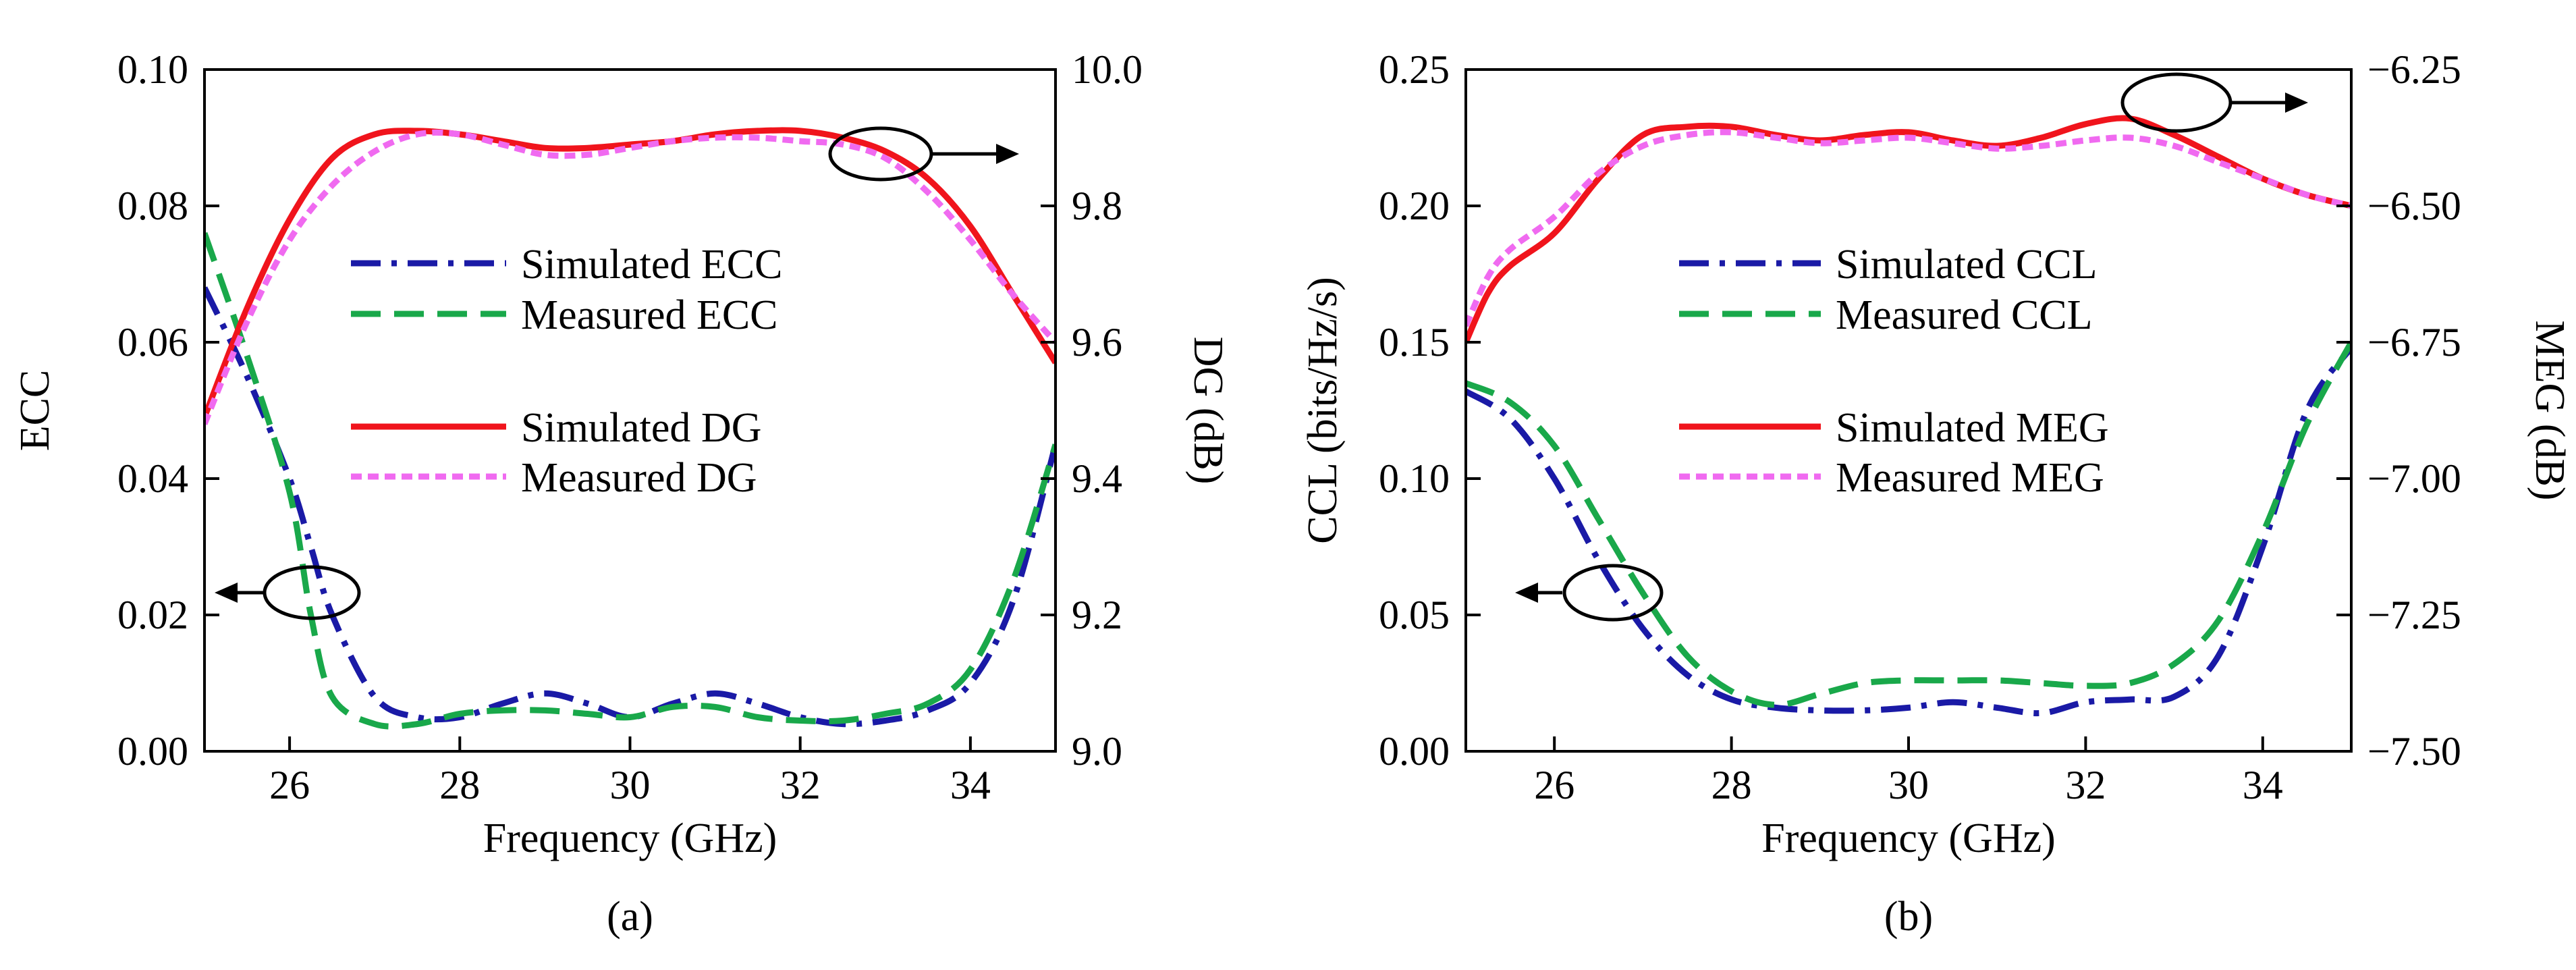 The height and width of the screenshot is (970, 2576). I want to click on y-tick-label: 0.02, so click(152, 615).